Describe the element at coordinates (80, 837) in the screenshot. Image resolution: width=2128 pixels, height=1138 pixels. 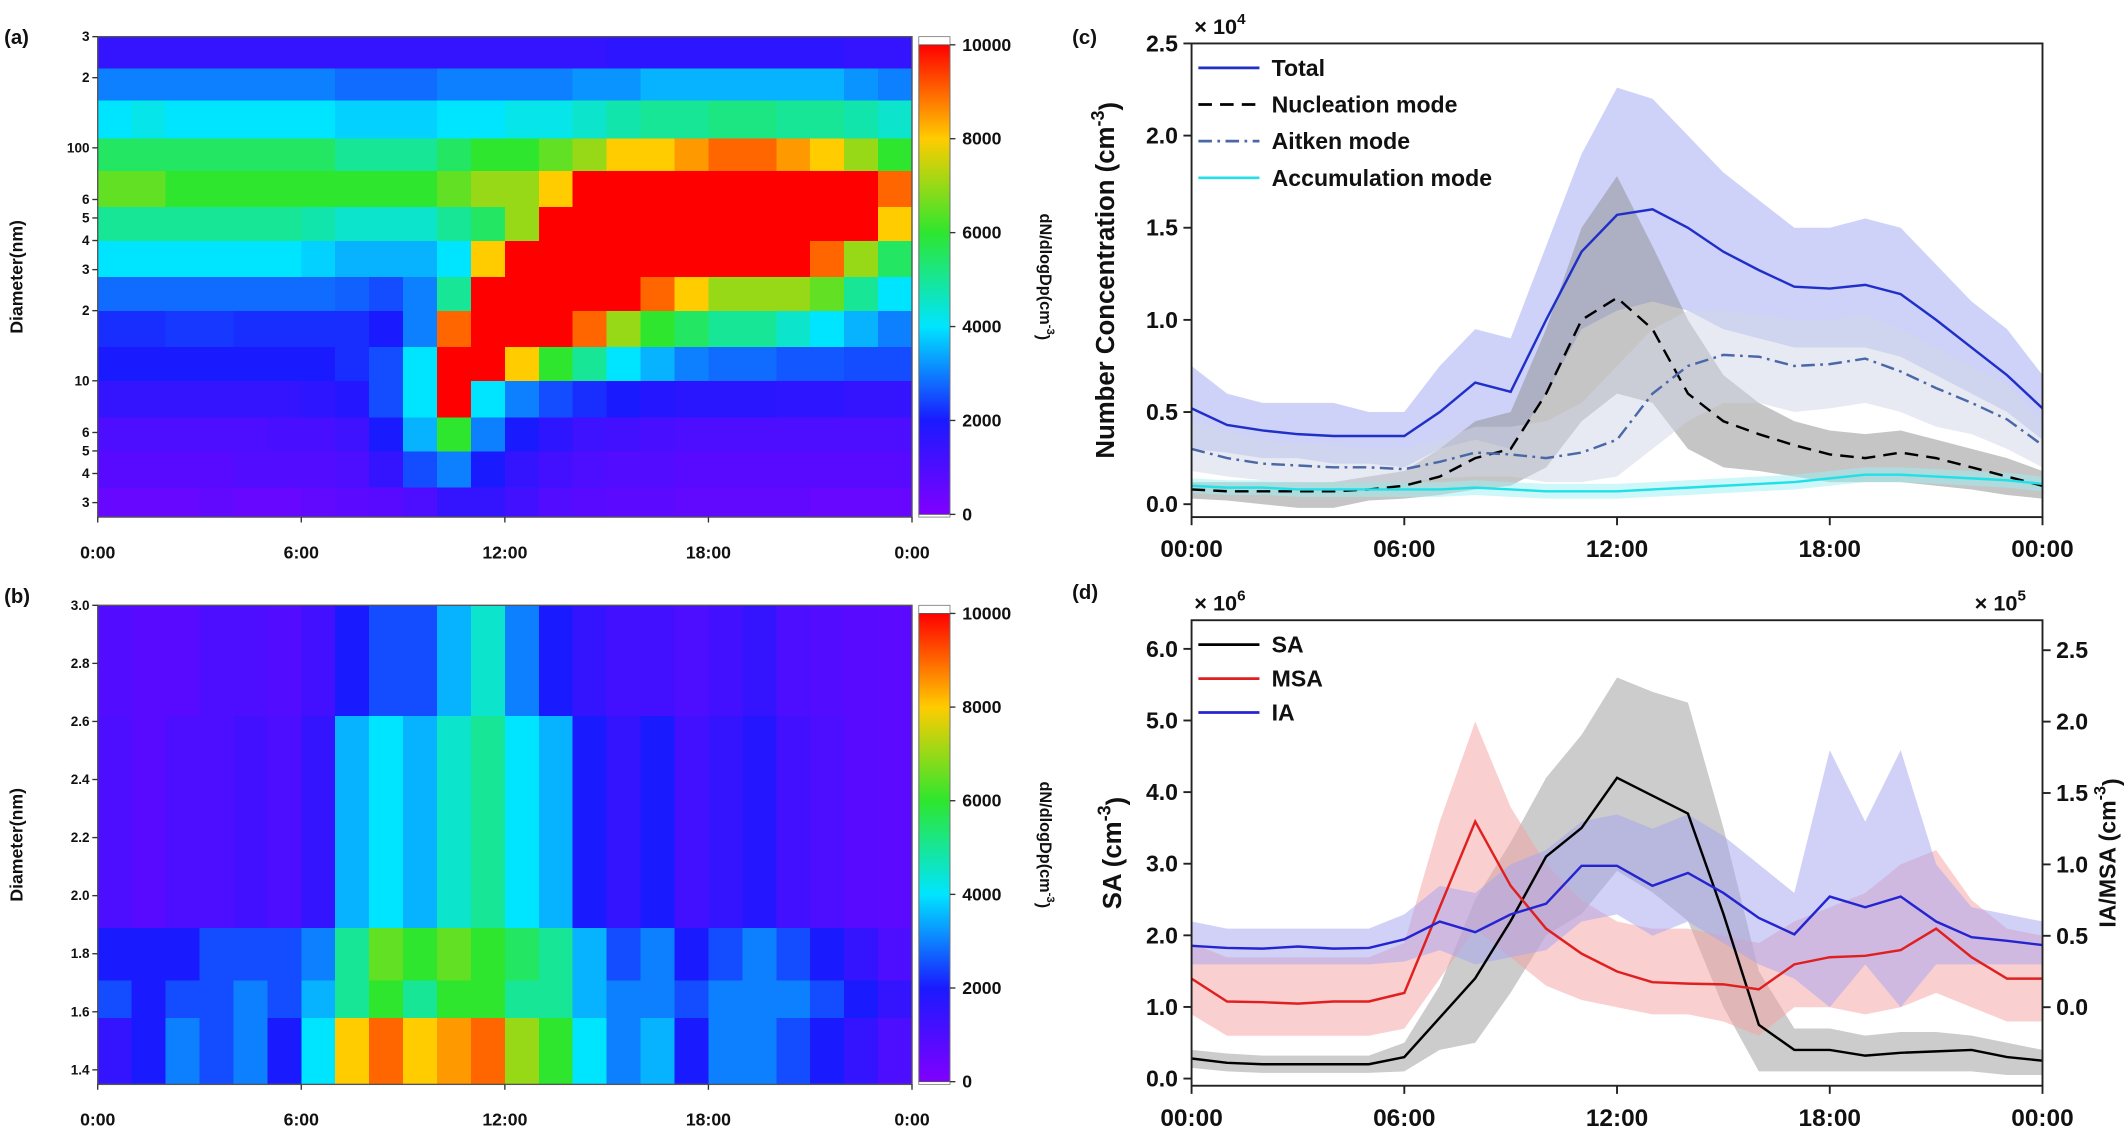
I see `y-tick-label: 2.2` at that location.